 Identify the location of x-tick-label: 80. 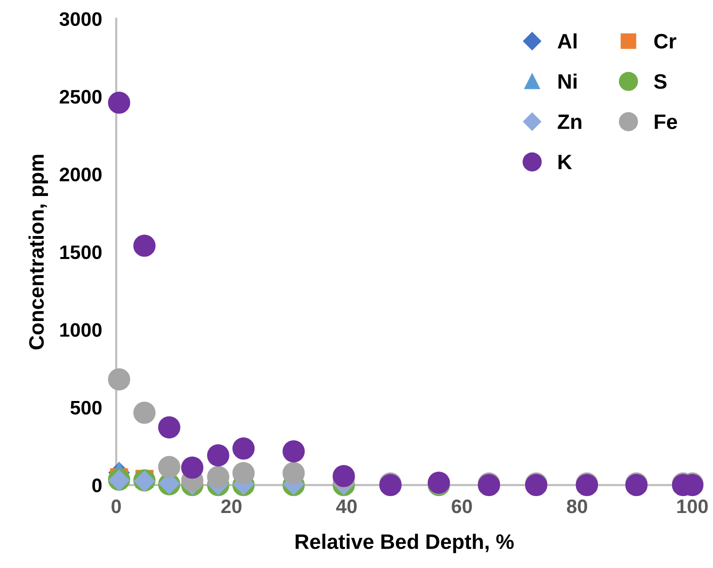
(577, 506).